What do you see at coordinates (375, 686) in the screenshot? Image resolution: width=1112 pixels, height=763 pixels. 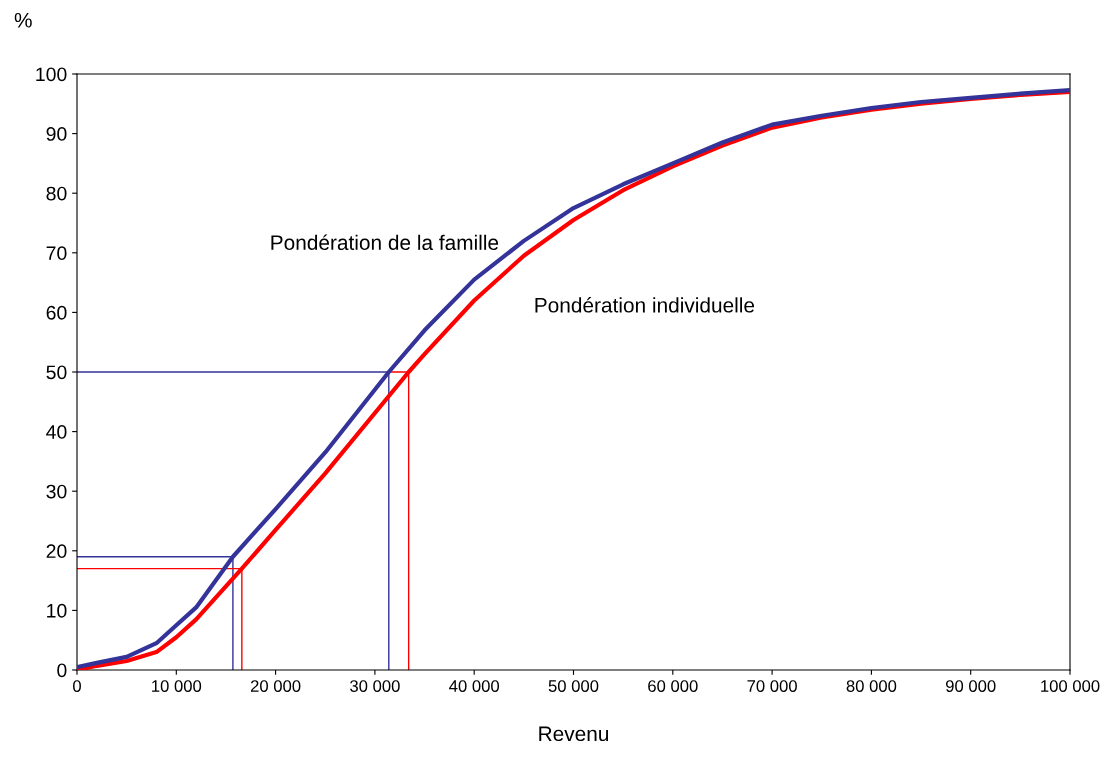 I see `x-tick-label: 30 000` at bounding box center [375, 686].